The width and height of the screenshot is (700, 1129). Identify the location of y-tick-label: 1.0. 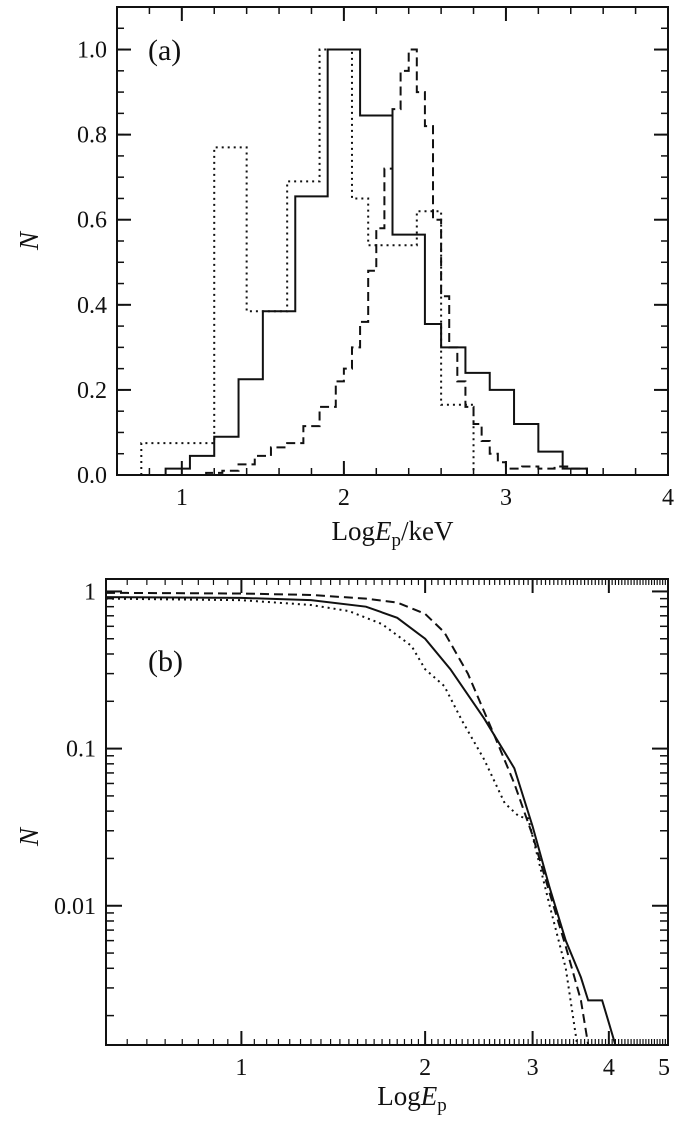
(92, 51).